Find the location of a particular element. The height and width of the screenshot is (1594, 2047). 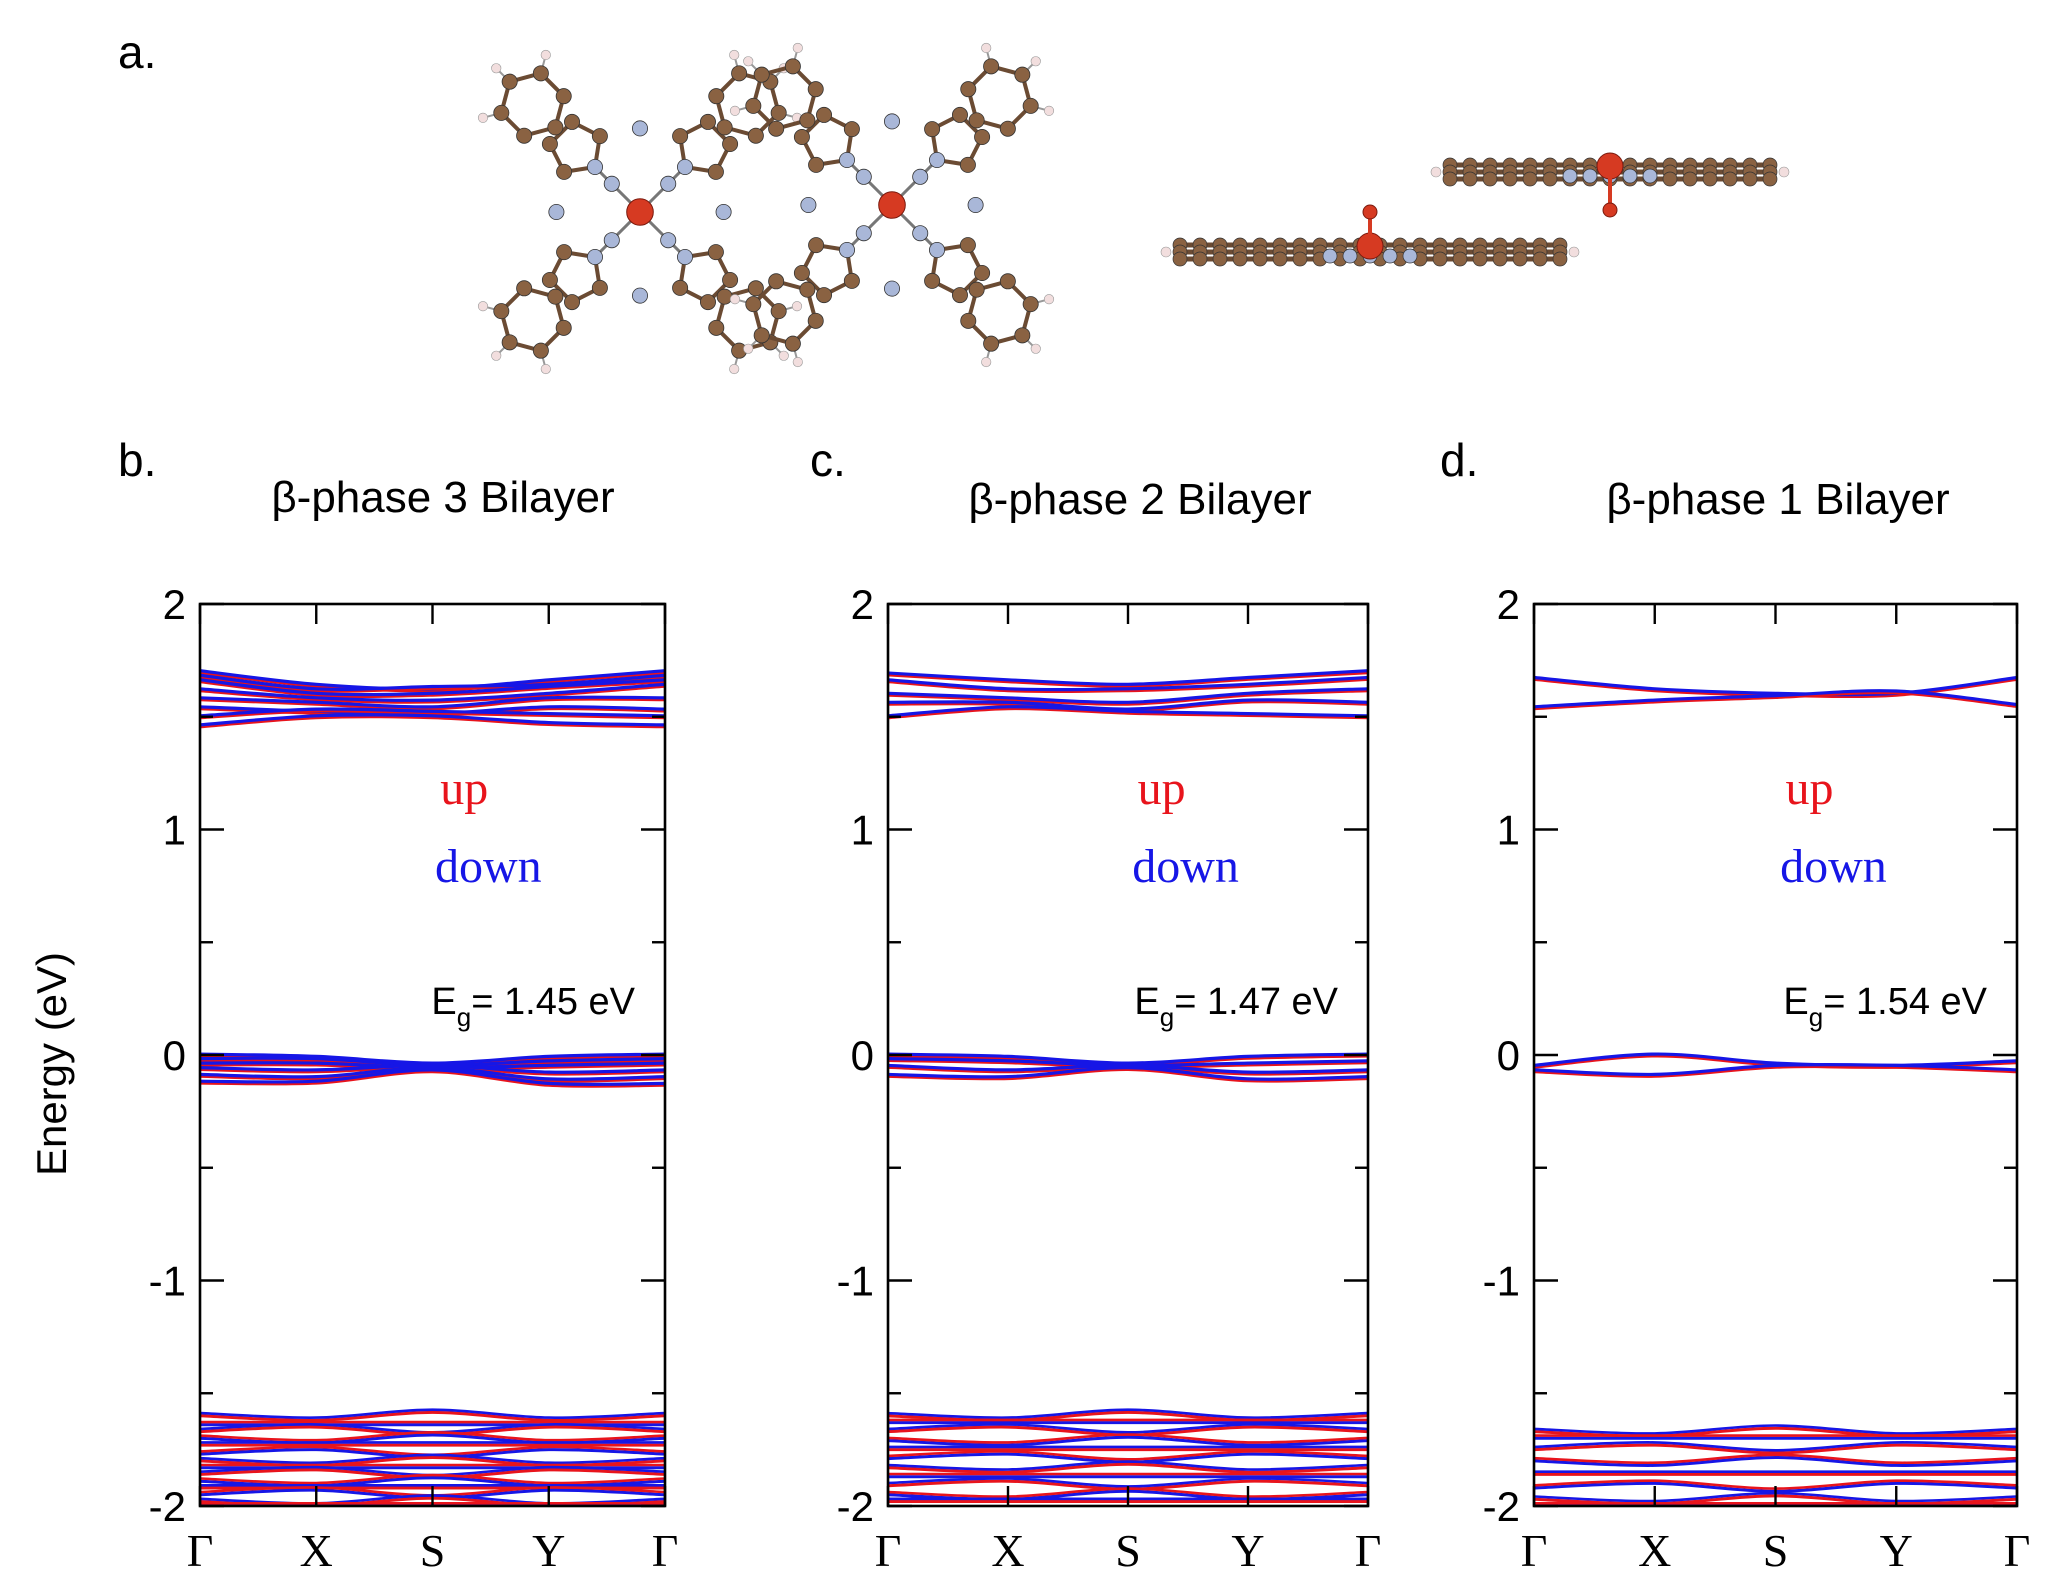

valence-band-2-up is located at coordinates (1775, 1071).